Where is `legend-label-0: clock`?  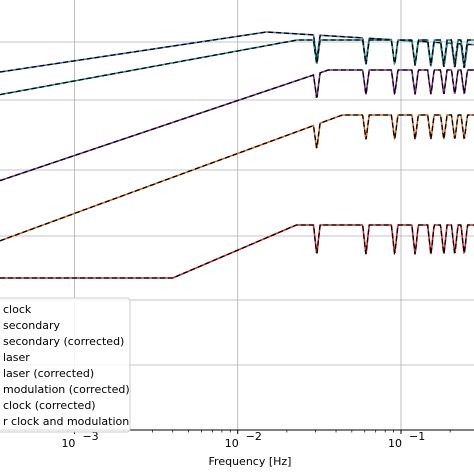 legend-label-0: clock is located at coordinates (17, 309).